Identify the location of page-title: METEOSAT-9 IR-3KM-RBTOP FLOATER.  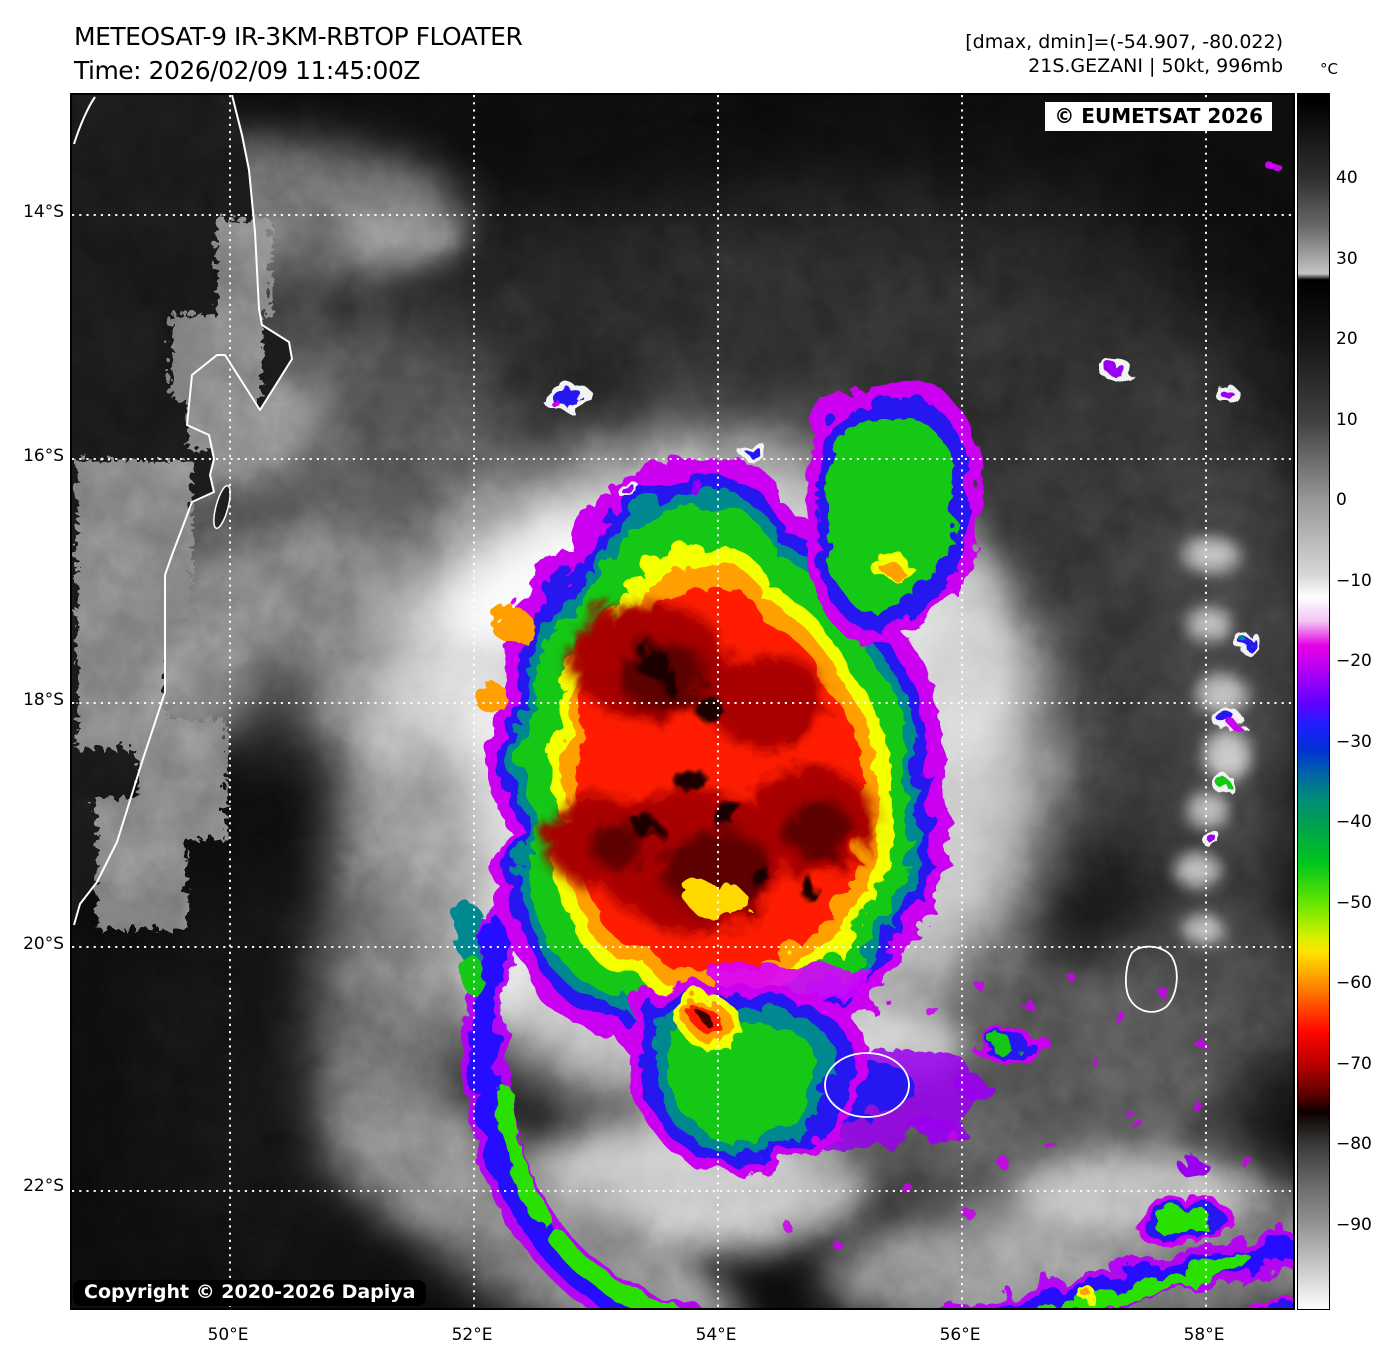
(298, 36).